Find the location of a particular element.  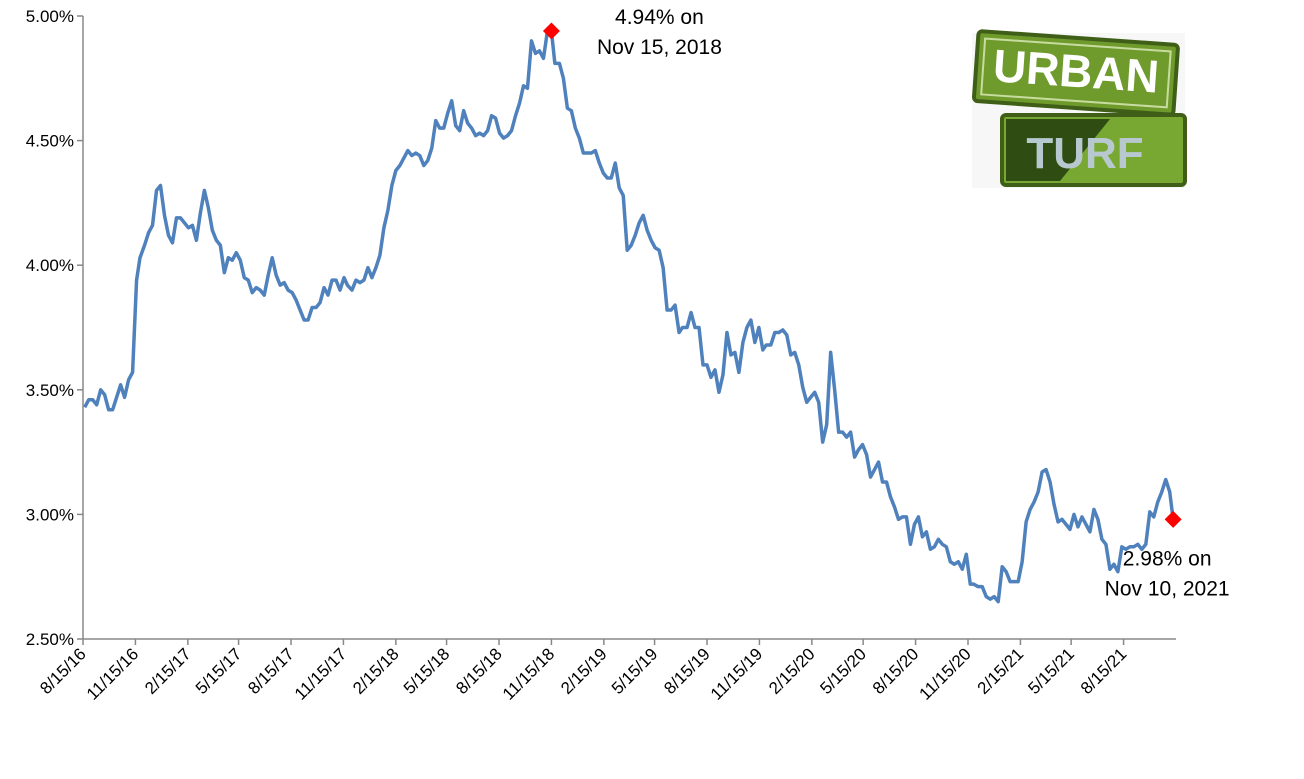

logo-shade is located at coordinates (1058, 150).